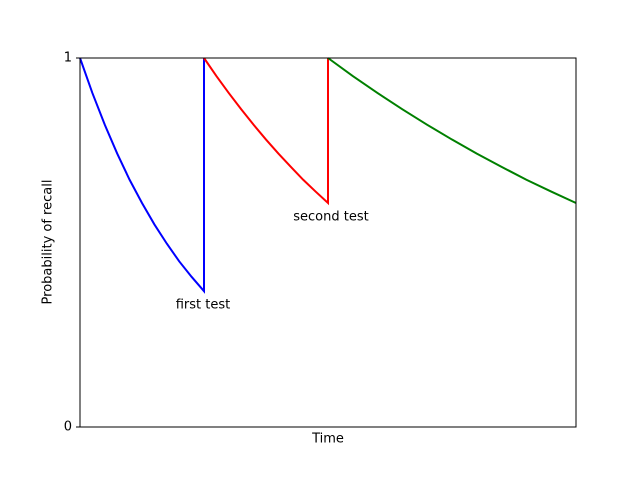  I want to click on y-tick-label: 0, so click(68, 427).